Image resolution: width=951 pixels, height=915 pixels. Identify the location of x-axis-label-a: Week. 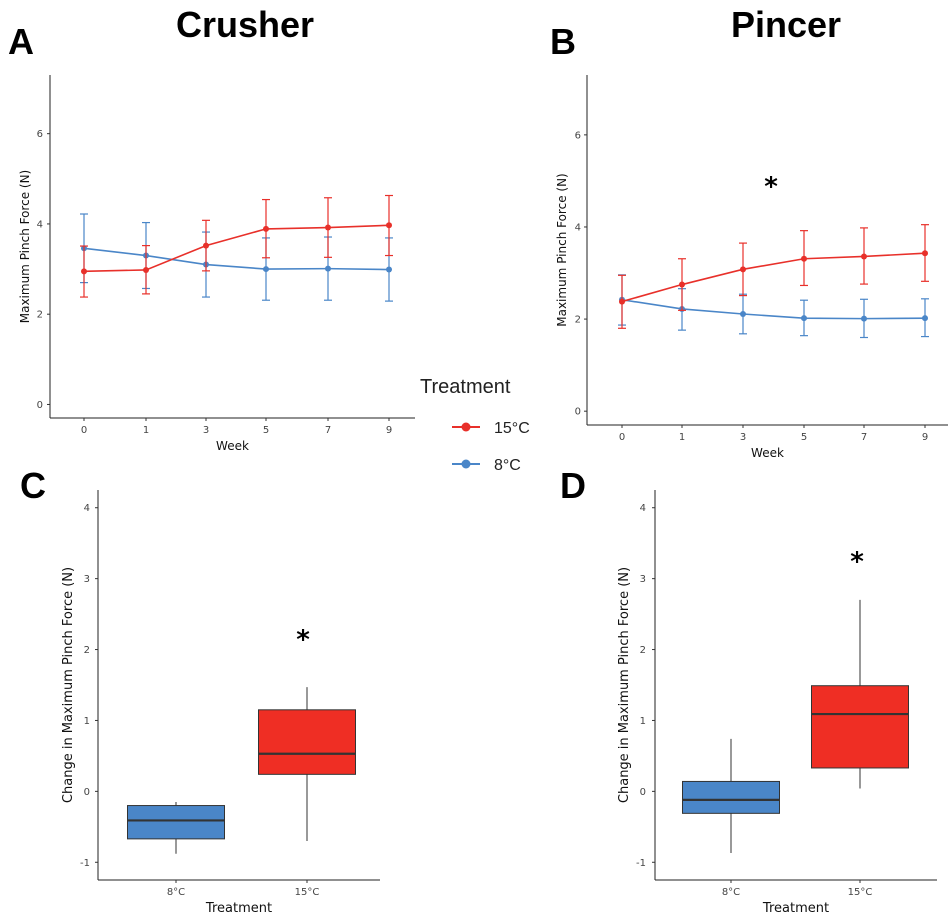
(232, 446).